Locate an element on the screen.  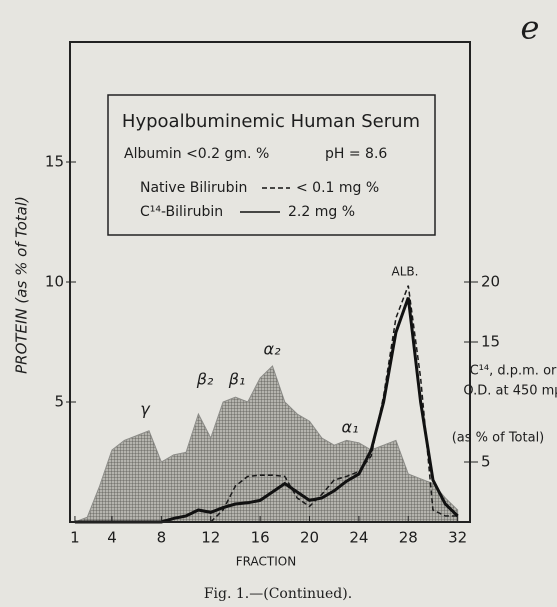
y-axis-label: PROTEIN (as % of Total) is located at coordinates (22, 285).